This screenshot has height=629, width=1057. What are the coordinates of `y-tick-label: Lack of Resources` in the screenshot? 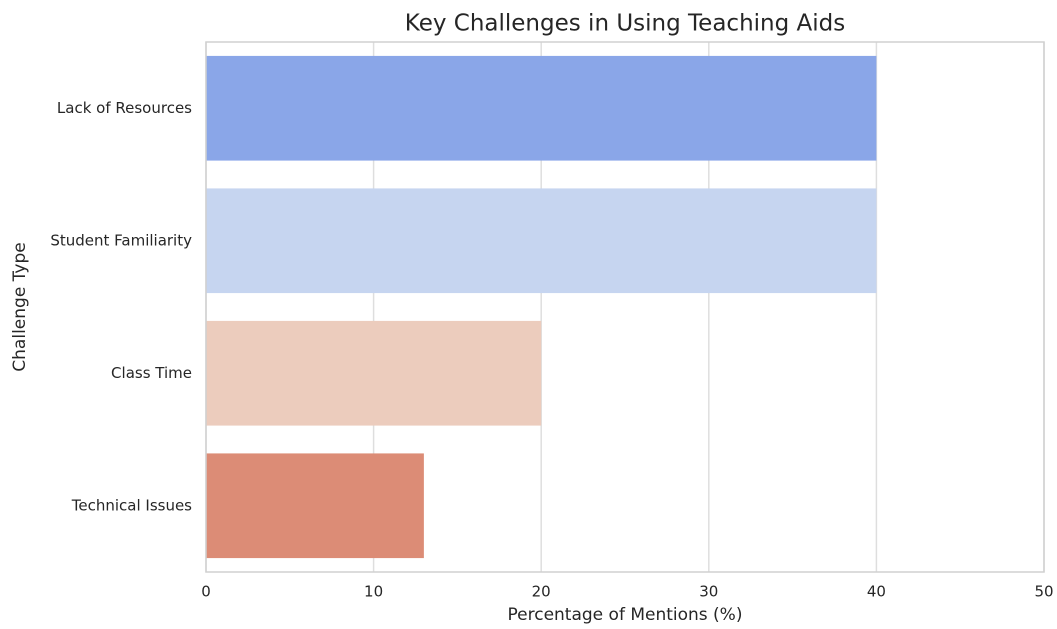 It's located at (124, 108).